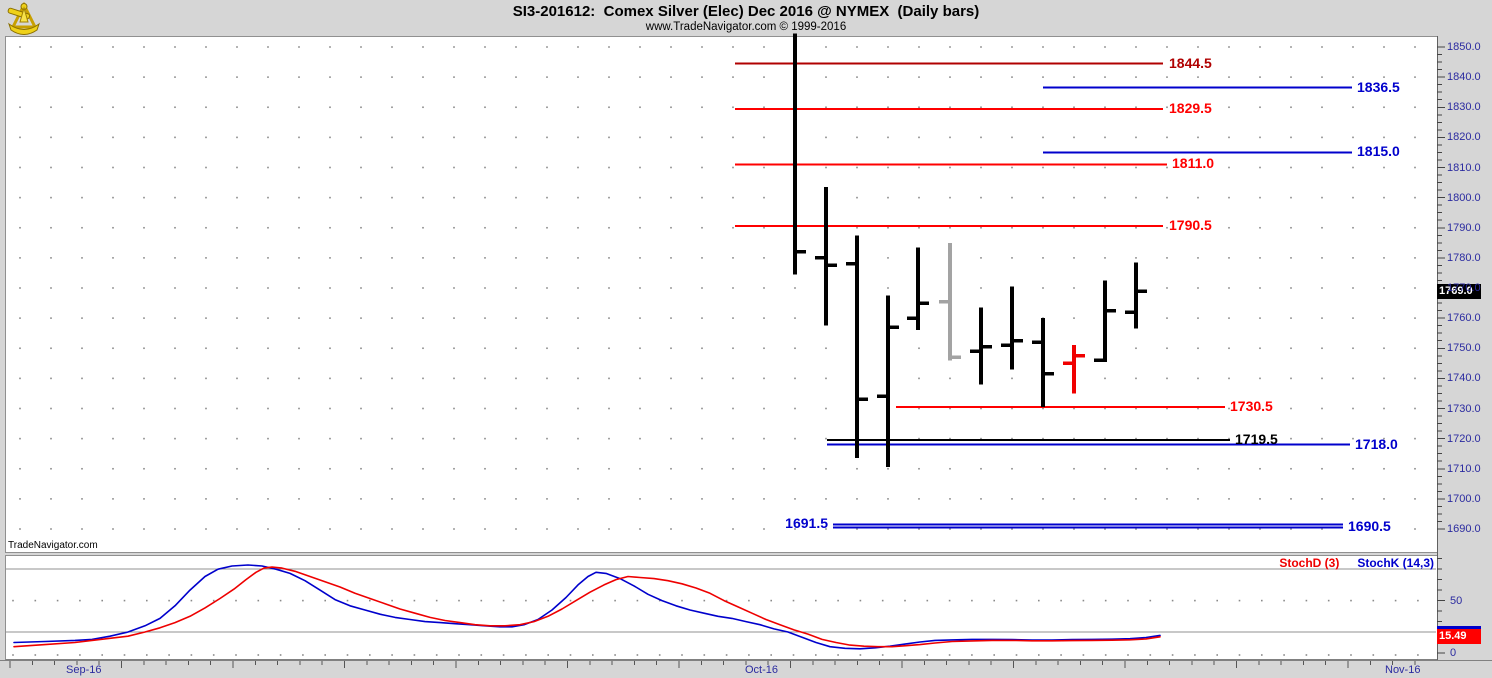  Describe the element at coordinates (746, 27) in the screenshot. I see `page-subtitle: www.TradeNavigator.com © 1999-2016` at that location.